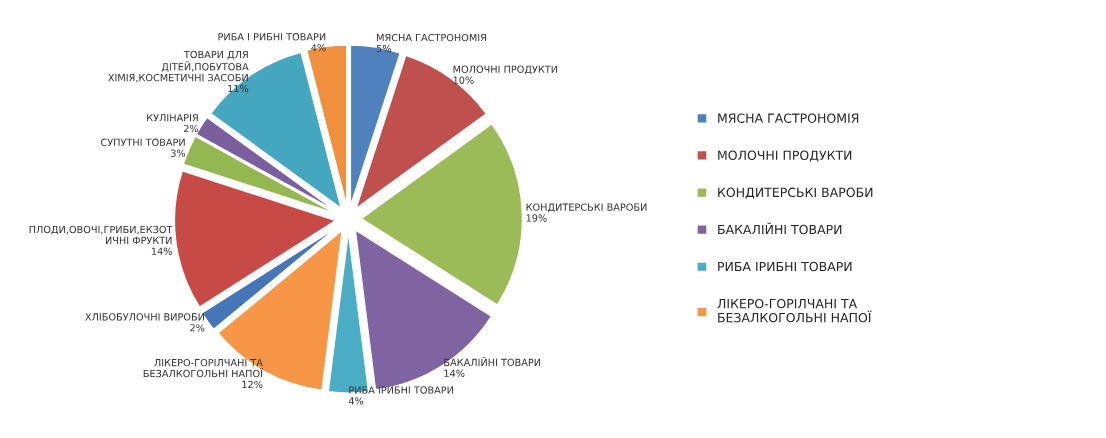 The image size is (1106, 438). Describe the element at coordinates (144, 317) in the screenshot. I see `slice-label: ХЛІБОБУЛОЧНІ ВИРОБИ` at that location.